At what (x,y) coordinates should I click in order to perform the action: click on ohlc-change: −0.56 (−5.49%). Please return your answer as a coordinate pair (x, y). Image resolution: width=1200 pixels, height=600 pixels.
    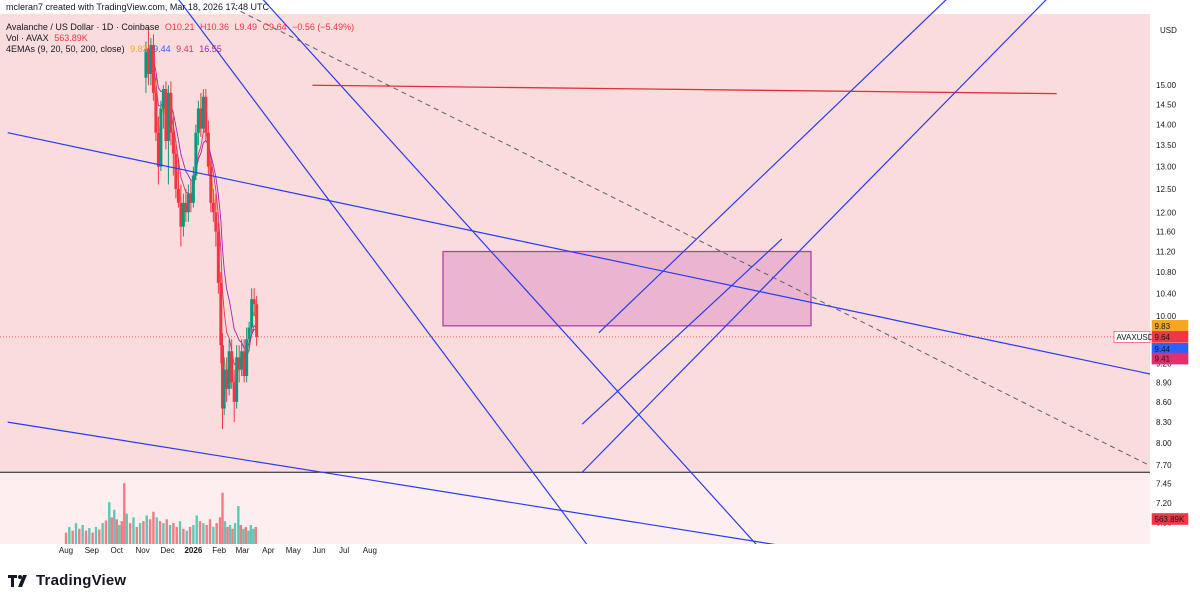
    Looking at the image, I should click on (323, 27).